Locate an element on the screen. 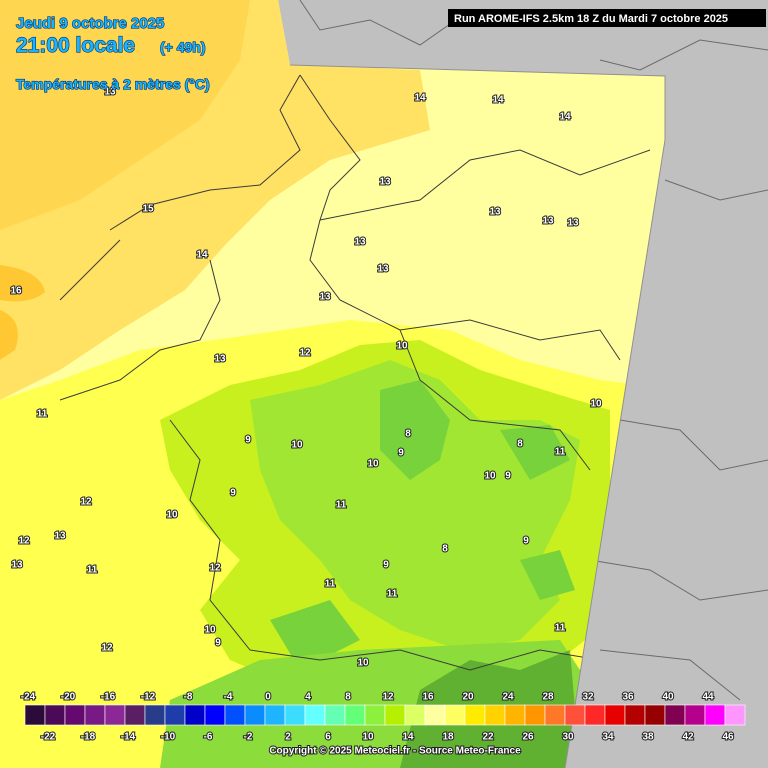  scale-label-top: 20 is located at coordinates (468, 697).